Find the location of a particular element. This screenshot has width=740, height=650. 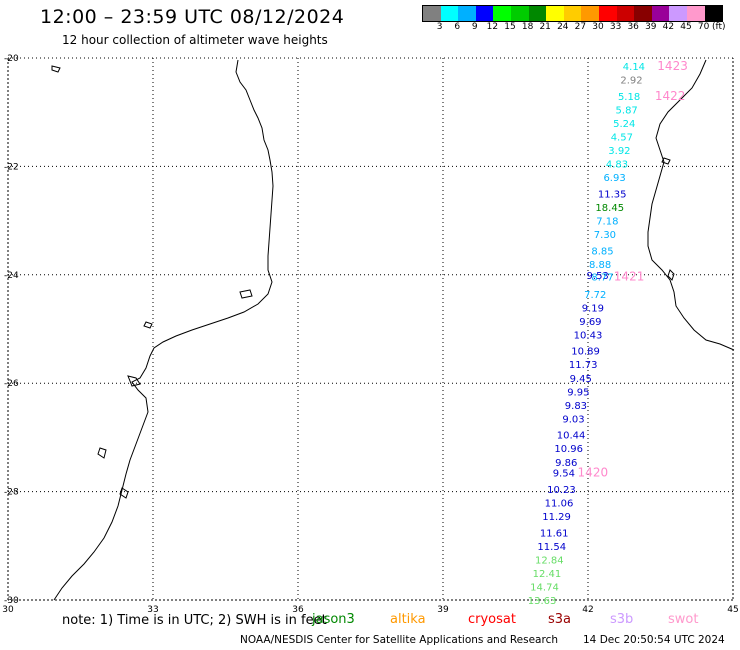

longitude-tick-label: 39 is located at coordinates (443, 610).